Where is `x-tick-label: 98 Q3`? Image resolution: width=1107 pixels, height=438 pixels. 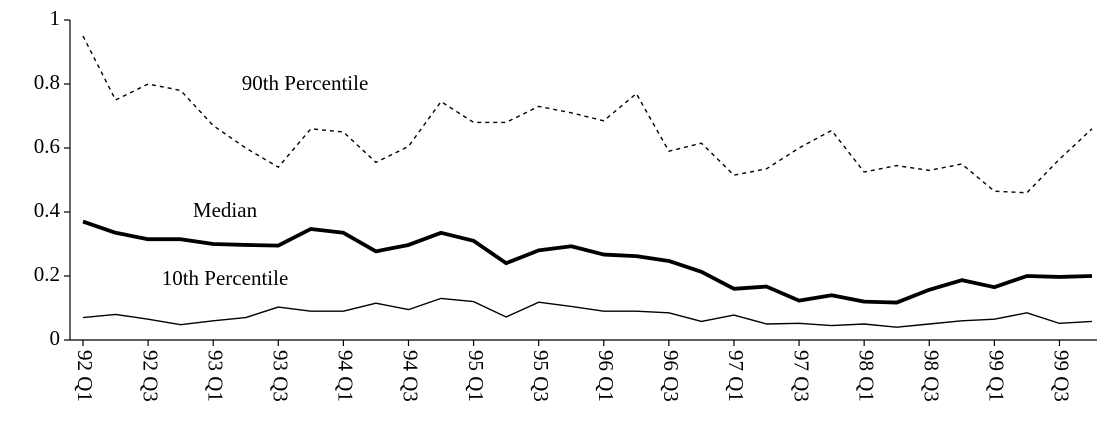
x-tick-label: 98 Q3 is located at coordinates (931, 376).